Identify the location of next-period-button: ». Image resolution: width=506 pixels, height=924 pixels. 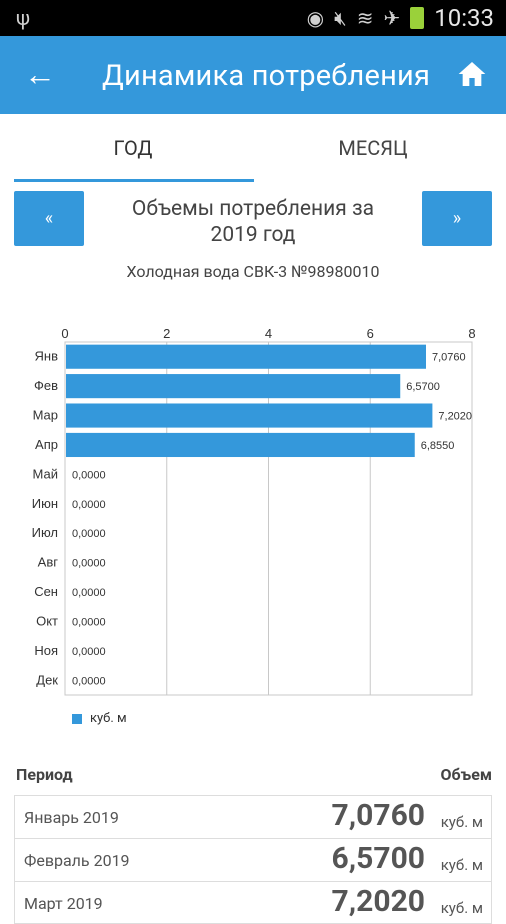
(457, 218).